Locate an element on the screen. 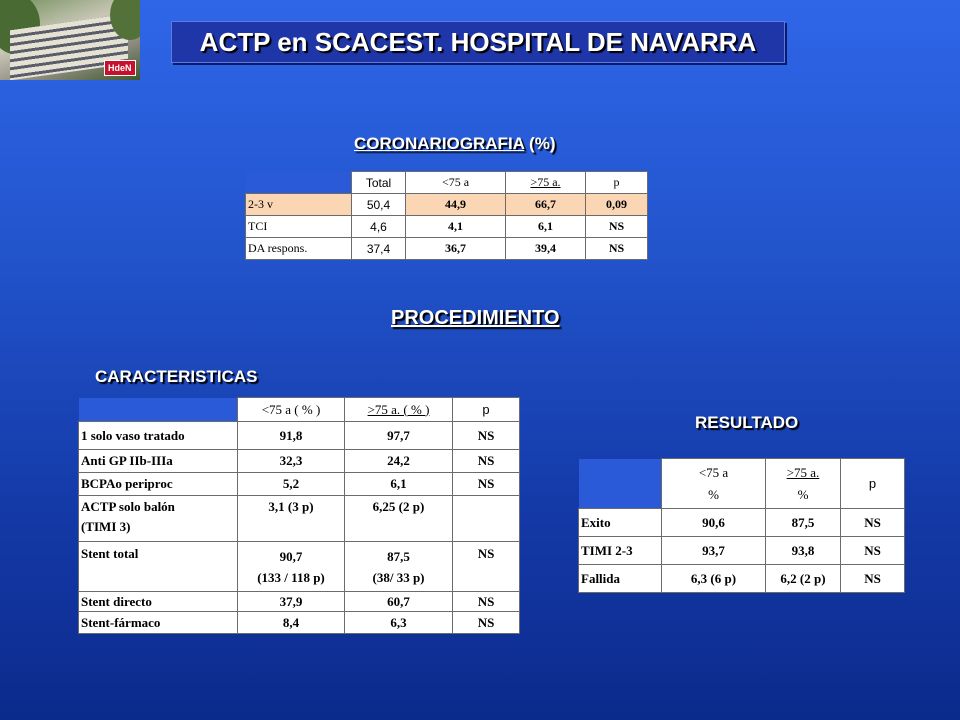 This screenshot has width=960, height=720. row-label: Stent total is located at coordinates (158, 566).